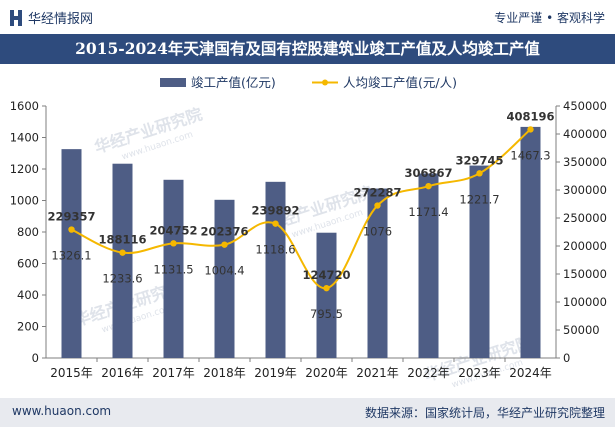  I want to click on y-right-tick-label: 400000, so click(585, 134).